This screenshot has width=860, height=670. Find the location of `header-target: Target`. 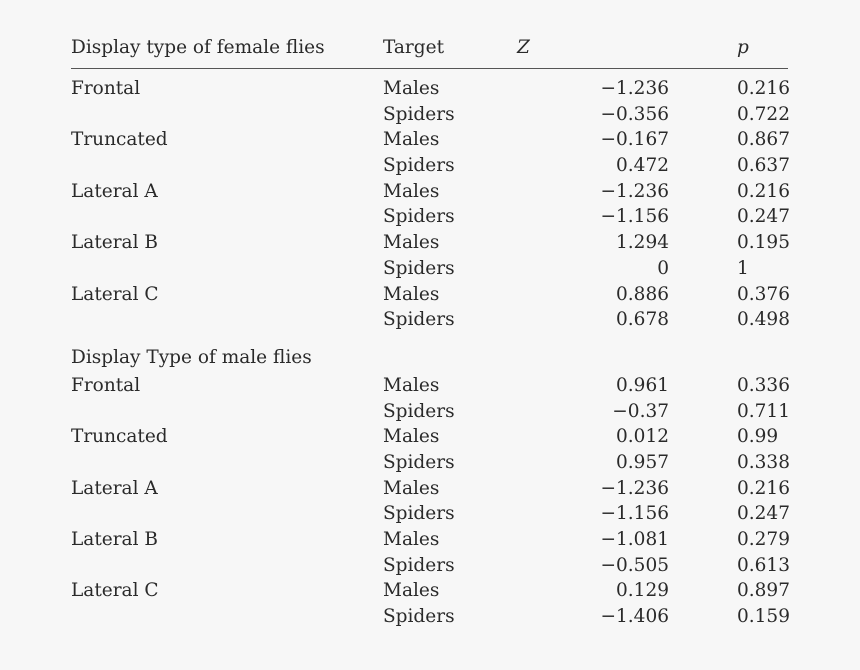

header-target: Target is located at coordinates (414, 47).